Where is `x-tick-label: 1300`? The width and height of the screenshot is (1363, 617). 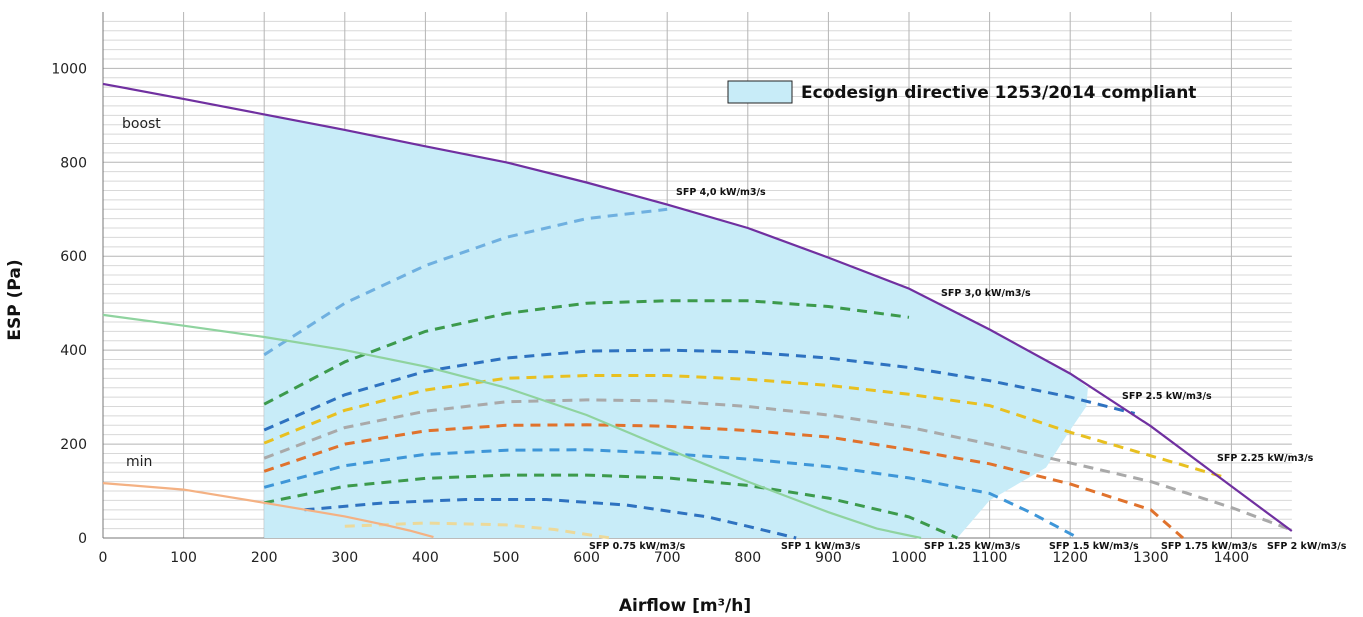
x-tick-label: 1300 is located at coordinates (1151, 558).